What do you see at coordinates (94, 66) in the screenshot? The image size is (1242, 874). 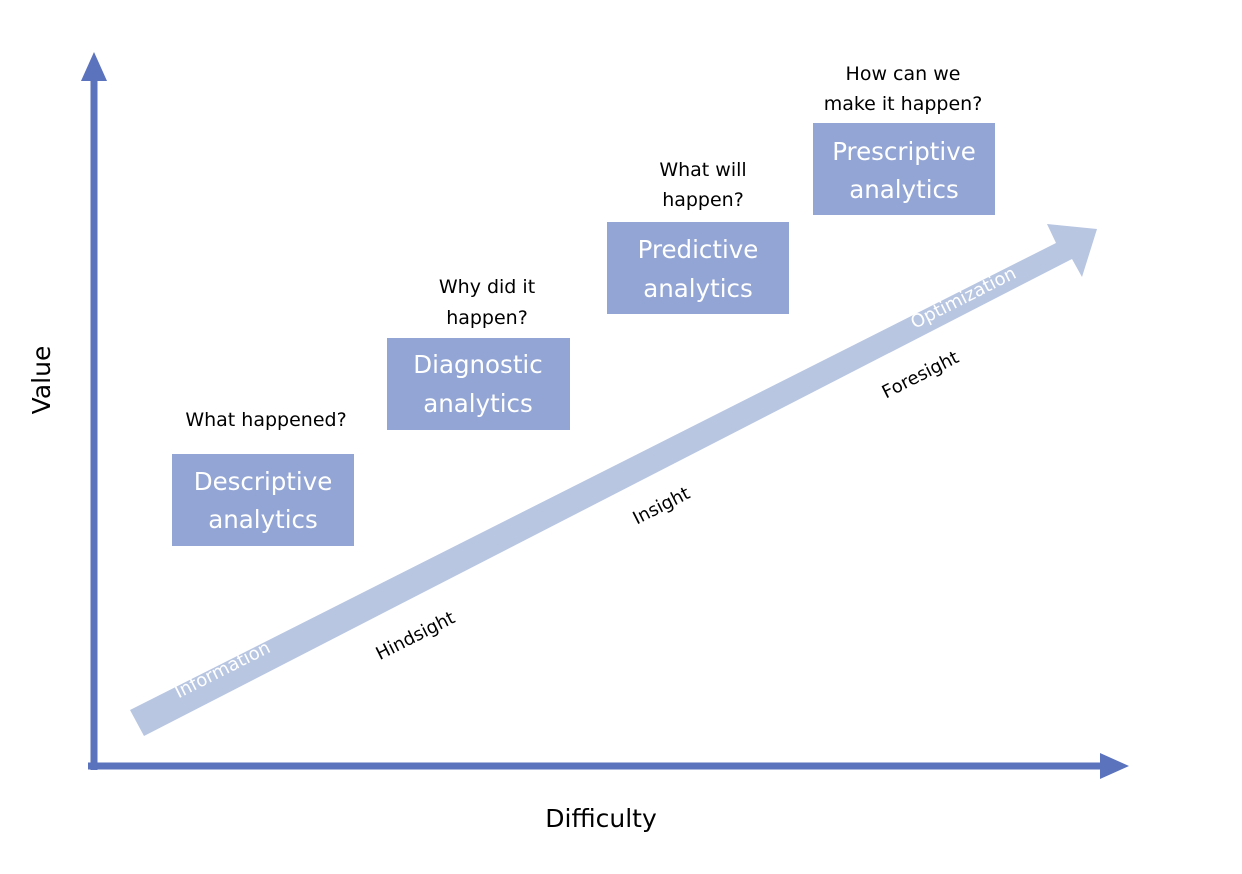 I see `y-axis-arrowhead` at bounding box center [94, 66].